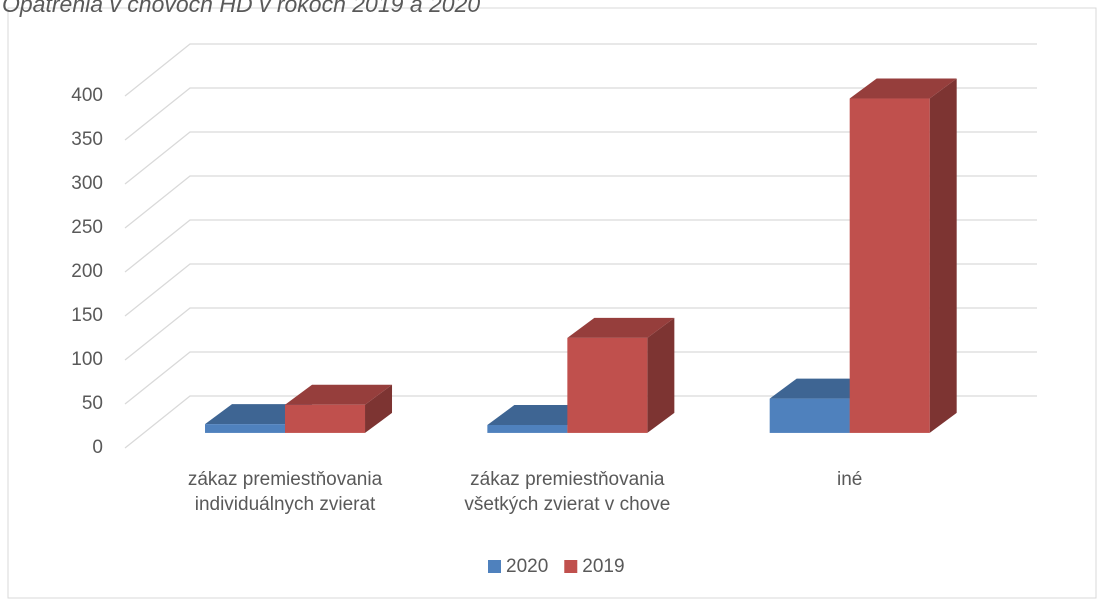  Describe the element at coordinates (87, 271) in the screenshot. I see `y-tick-label: 200` at that location.